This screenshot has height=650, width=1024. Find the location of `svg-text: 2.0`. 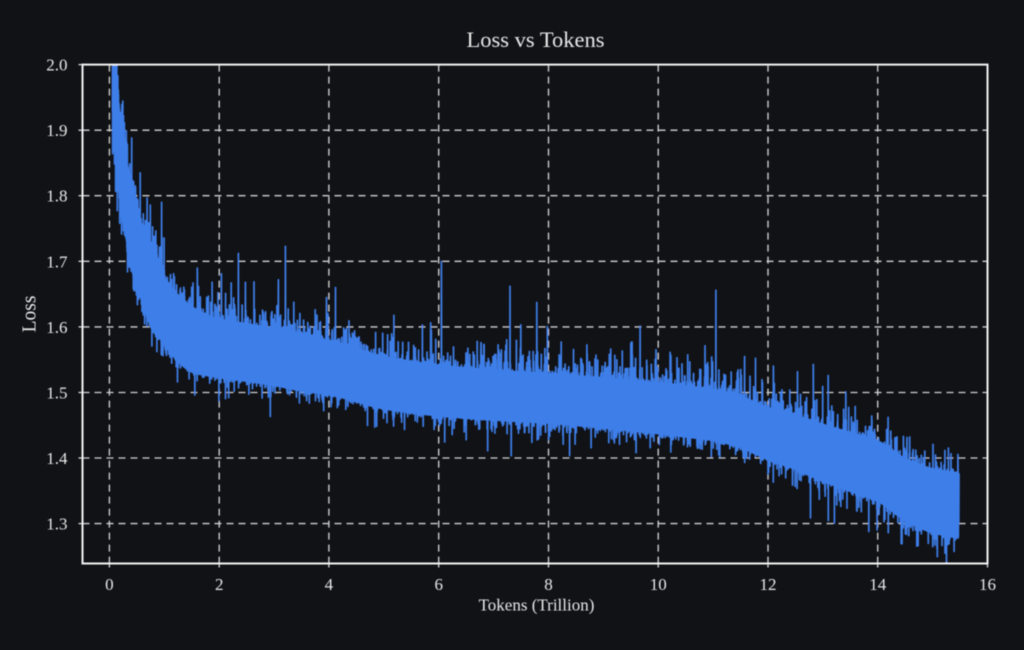

svg-text: 2.0 is located at coordinates (56, 65).